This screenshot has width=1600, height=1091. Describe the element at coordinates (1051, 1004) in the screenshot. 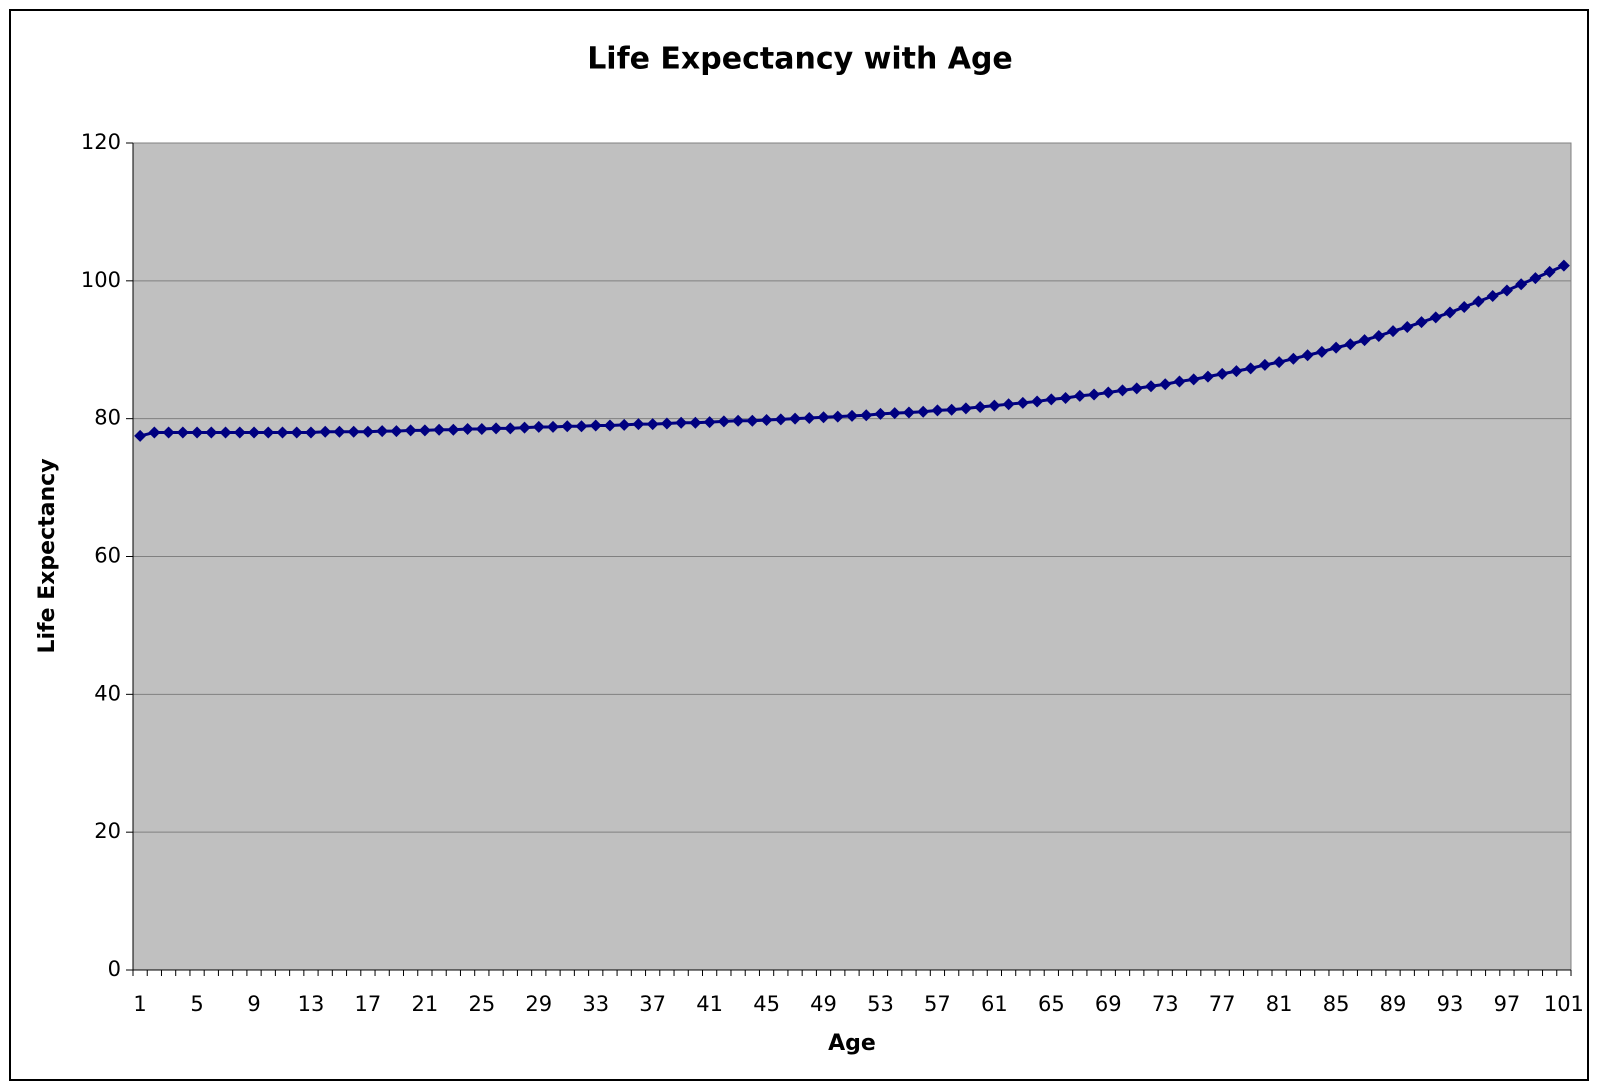

I see `x-tick-label: 65` at that location.